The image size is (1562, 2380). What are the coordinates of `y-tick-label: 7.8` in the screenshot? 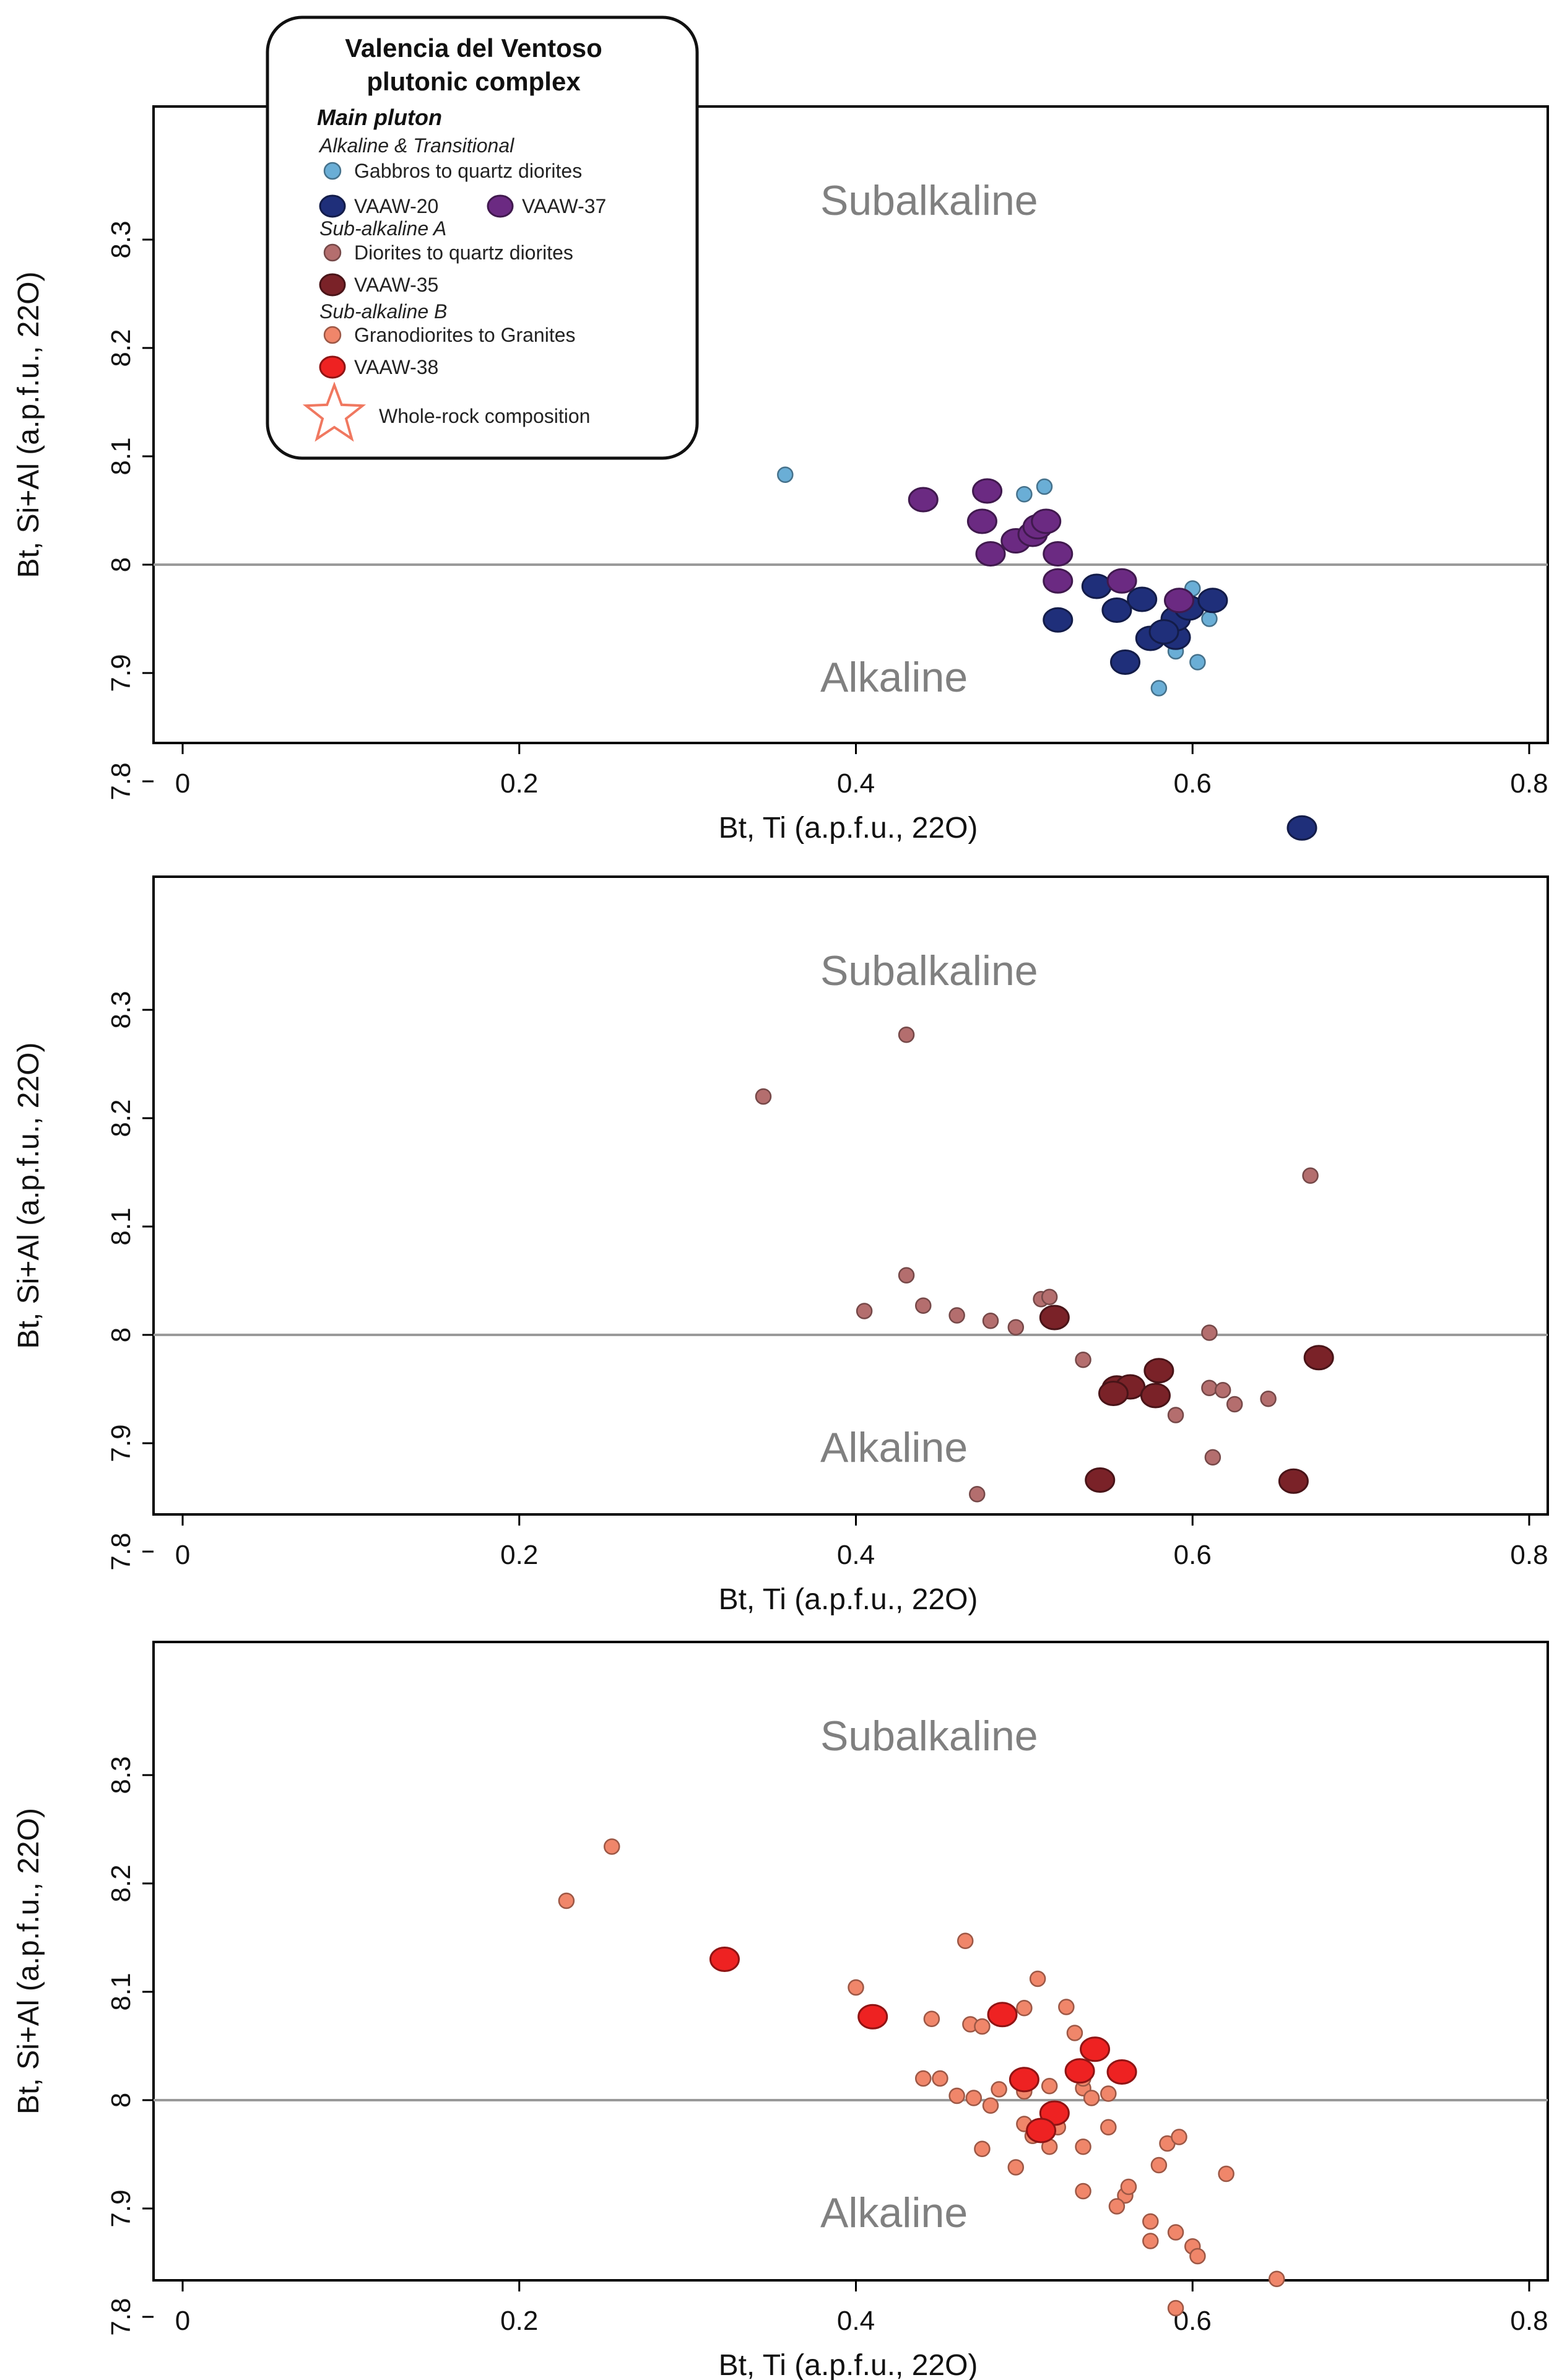 It's located at (121, 1551).